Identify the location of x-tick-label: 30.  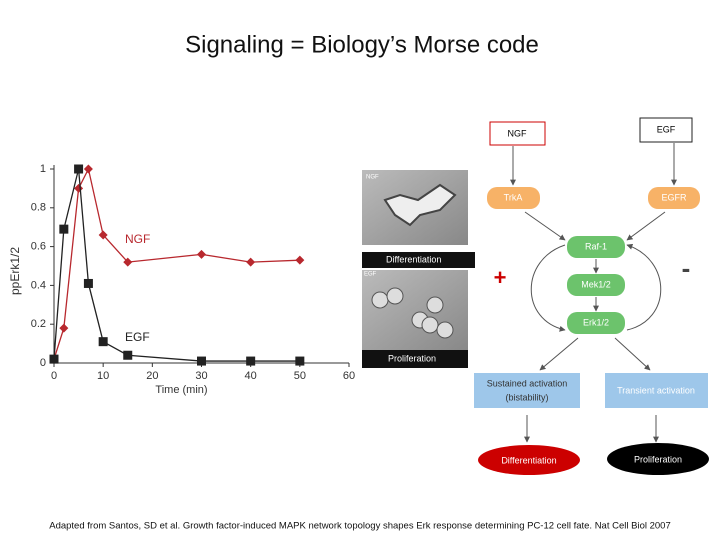
(201, 376).